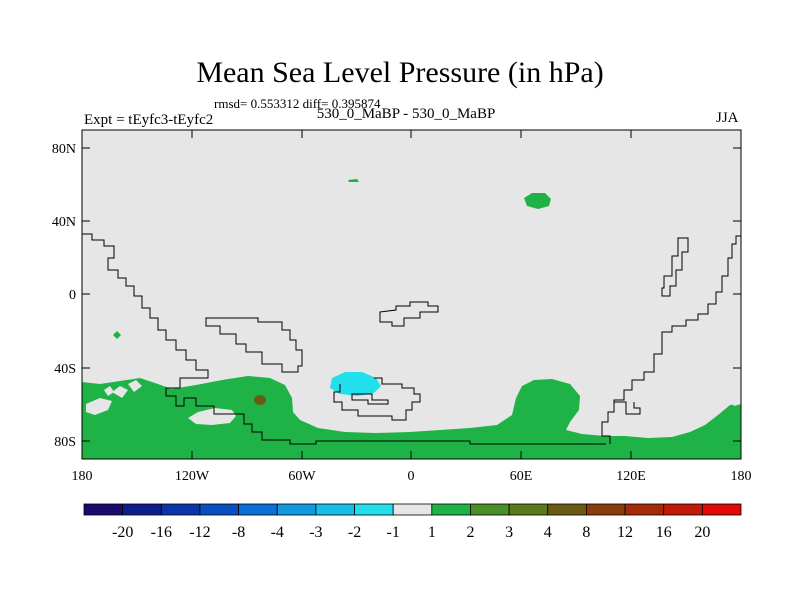  What do you see at coordinates (411, 476) in the screenshot?
I see `x-tick-label: 0` at bounding box center [411, 476].